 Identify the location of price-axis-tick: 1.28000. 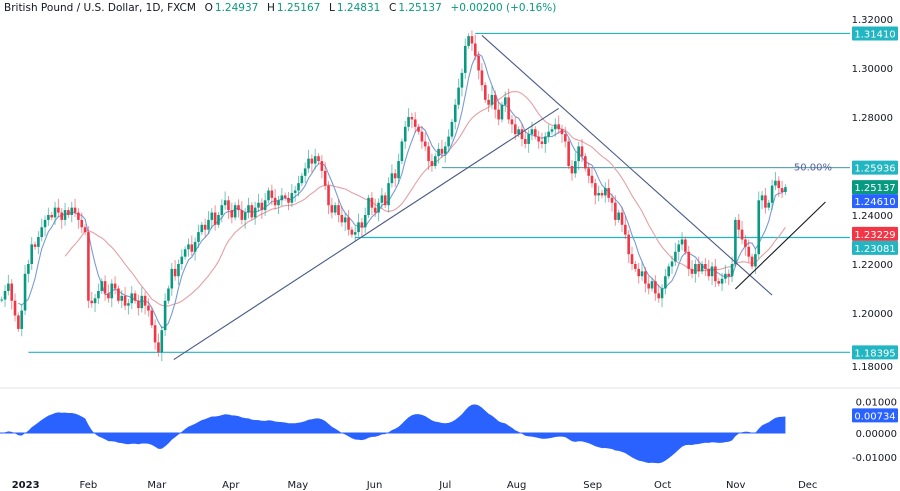
(872, 118).